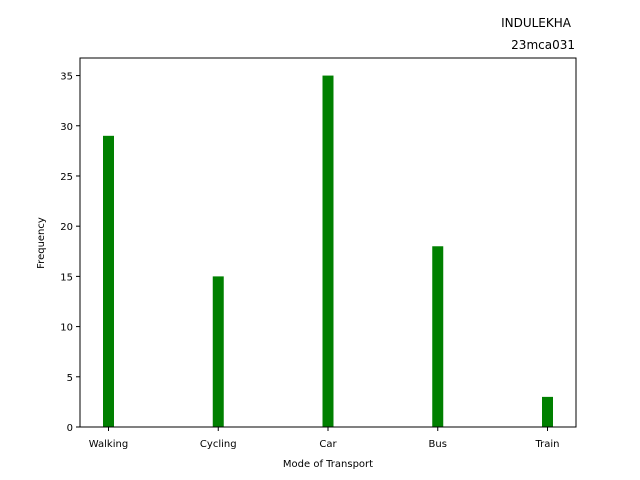  I want to click on x-tick-label: Cycling, so click(218, 444).